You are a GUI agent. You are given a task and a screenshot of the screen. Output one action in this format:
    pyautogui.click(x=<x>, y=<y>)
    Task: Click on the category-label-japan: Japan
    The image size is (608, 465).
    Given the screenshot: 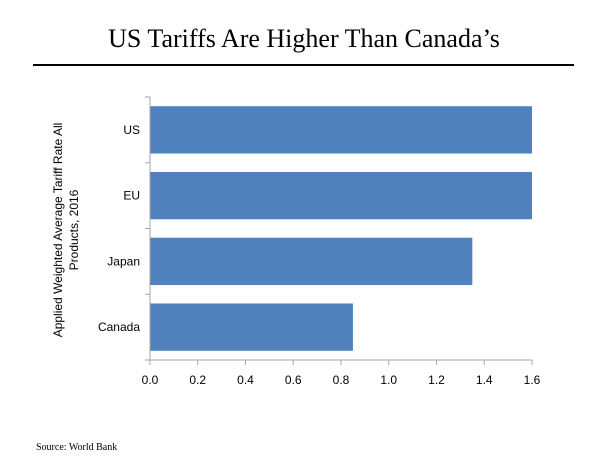 What is the action you would take?
    pyautogui.click(x=123, y=261)
    